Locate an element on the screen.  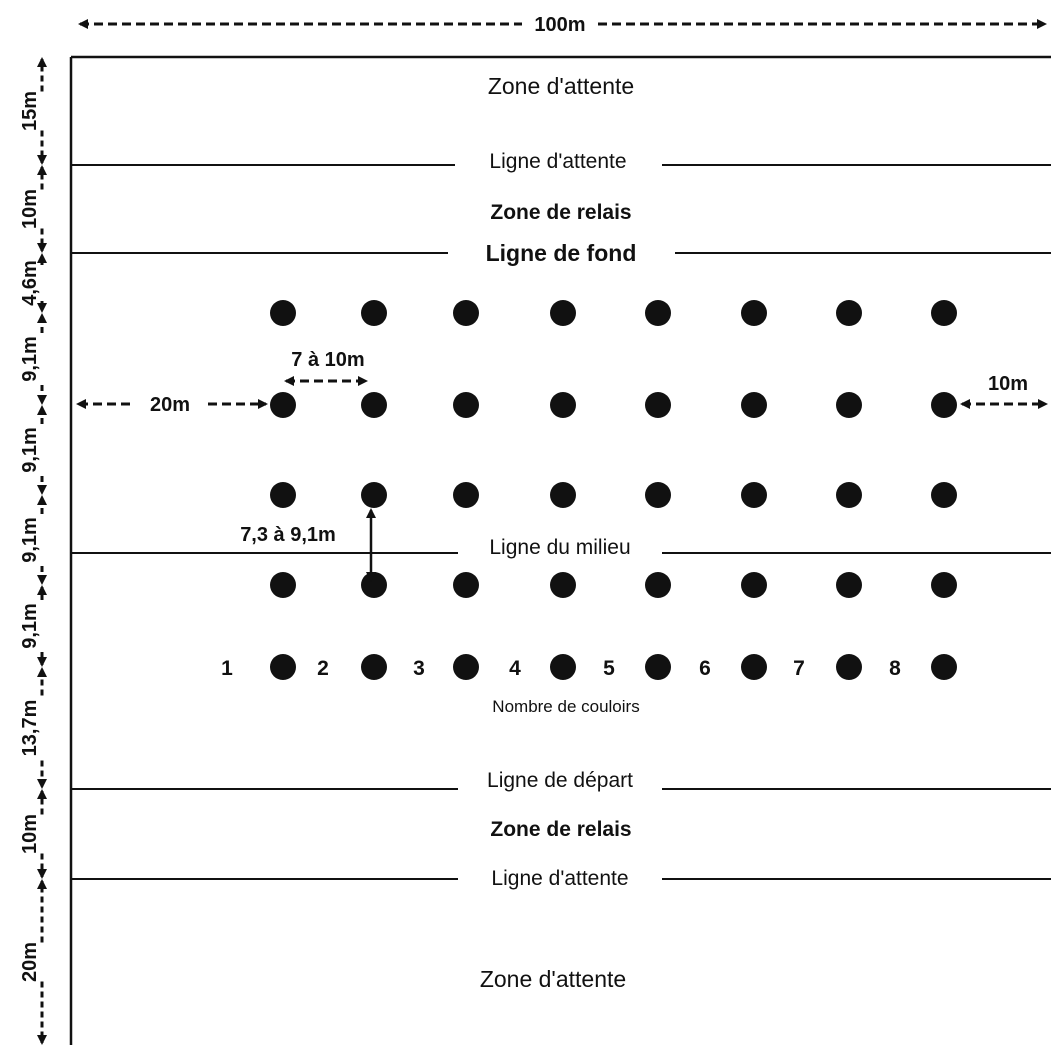
middle-line: Ligne du milieu is located at coordinates (561, 547).